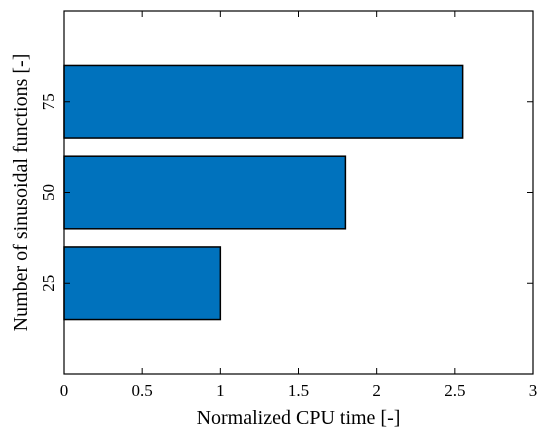 The height and width of the screenshot is (435, 550). What do you see at coordinates (299, 418) in the screenshot?
I see `x-axis-label: Normalized CPU time [-]` at bounding box center [299, 418].